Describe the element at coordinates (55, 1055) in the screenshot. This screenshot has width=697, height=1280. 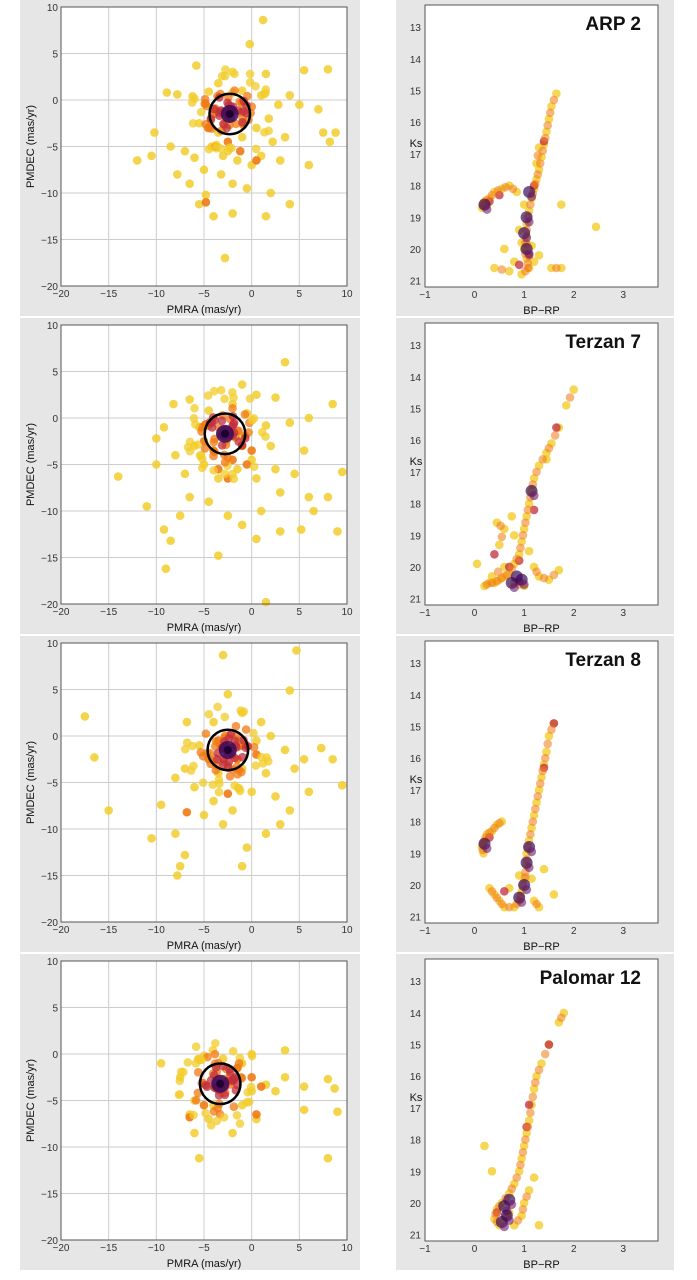
I see `y-tick-label: 0` at that location.